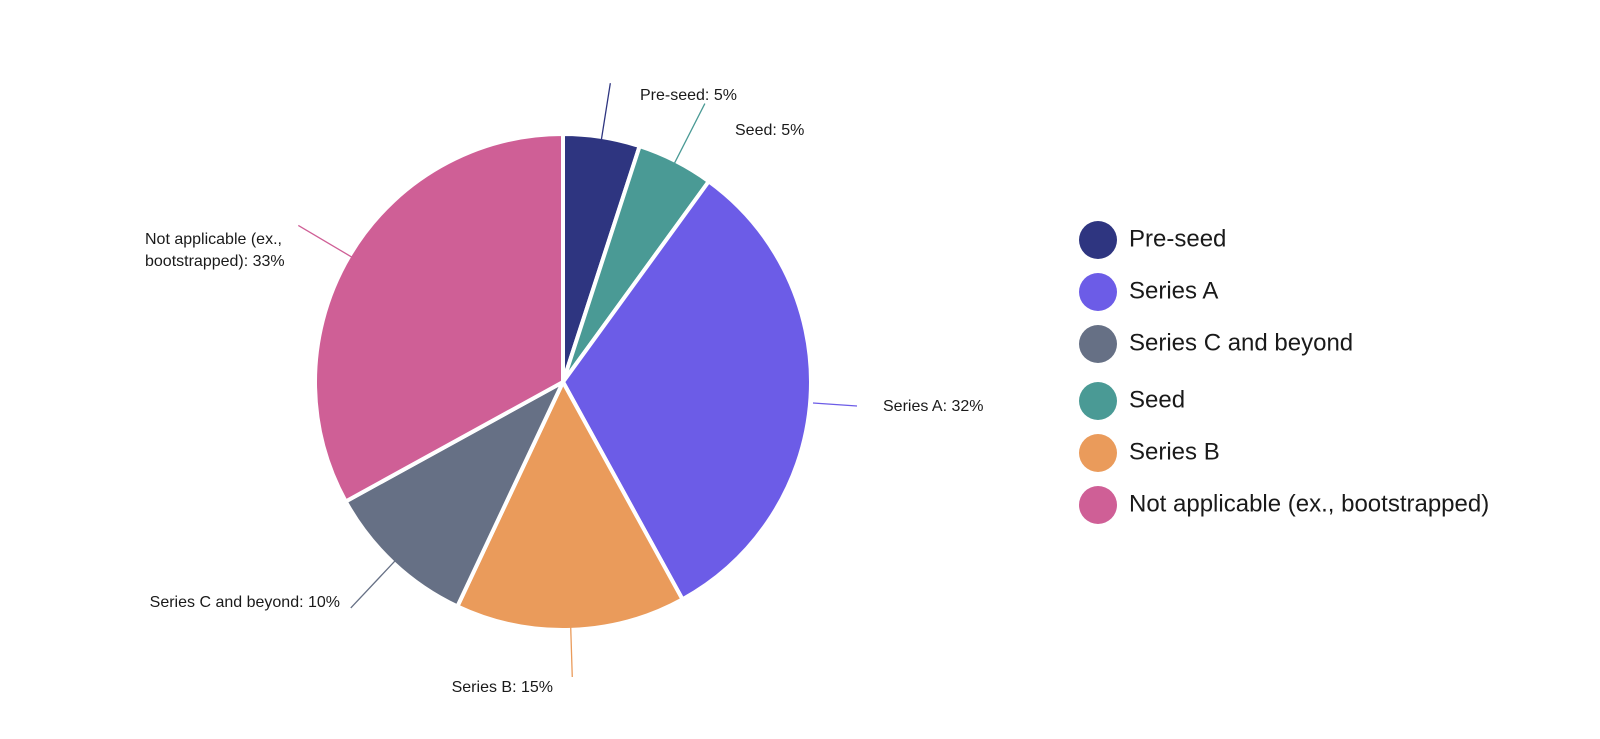 The image size is (1600, 739). Describe the element at coordinates (769, 130) in the screenshot. I see `data-label-seed: Seed: 5%` at that location.